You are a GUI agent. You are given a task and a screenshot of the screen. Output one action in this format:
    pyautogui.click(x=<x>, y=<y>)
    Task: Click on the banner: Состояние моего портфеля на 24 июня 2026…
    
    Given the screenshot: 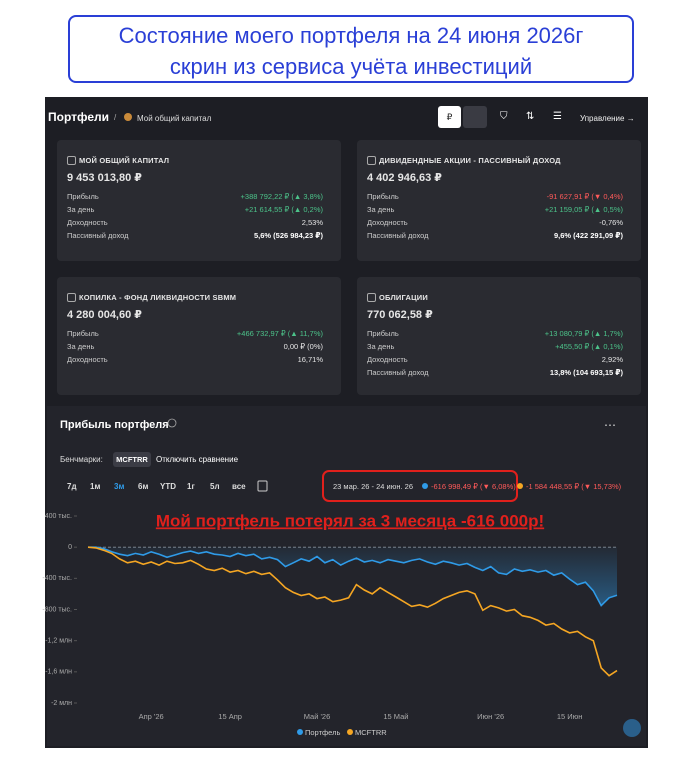 What is the action you would take?
    pyautogui.click(x=351, y=49)
    